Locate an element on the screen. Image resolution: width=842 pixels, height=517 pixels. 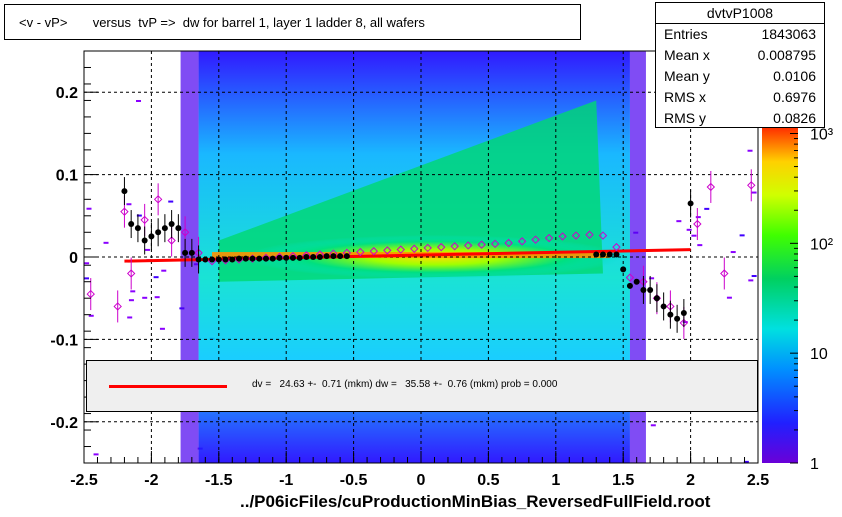
x-tick-label: -2 is located at coordinates (151, 480).